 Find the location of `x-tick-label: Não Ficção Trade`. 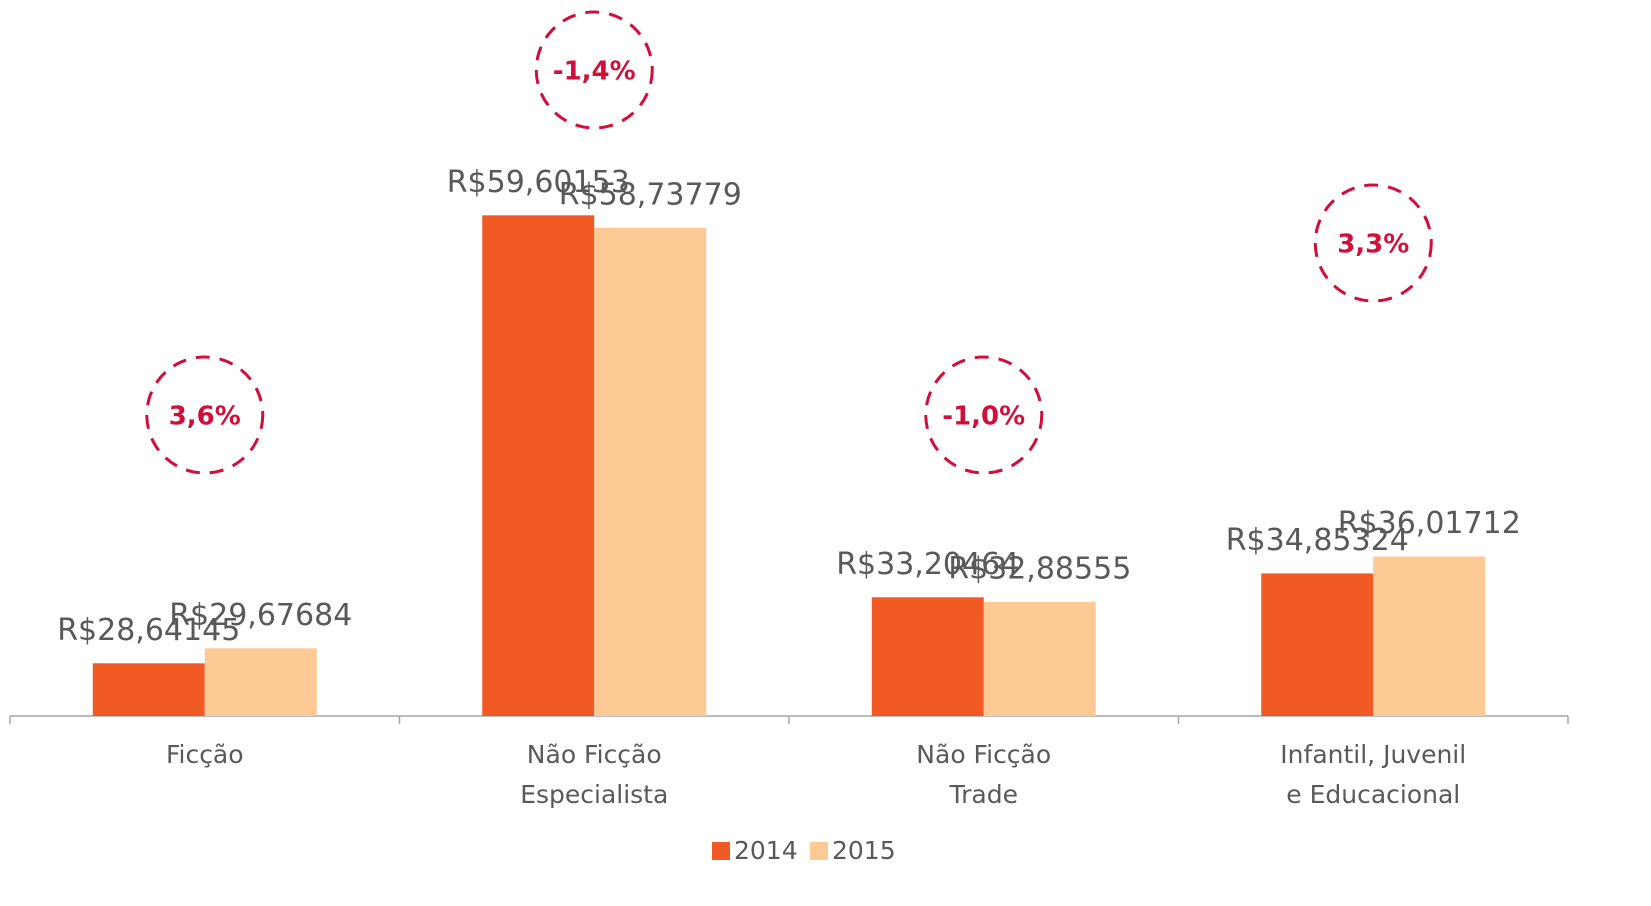

x-tick-label: Não Ficção Trade is located at coordinates (983, 774).